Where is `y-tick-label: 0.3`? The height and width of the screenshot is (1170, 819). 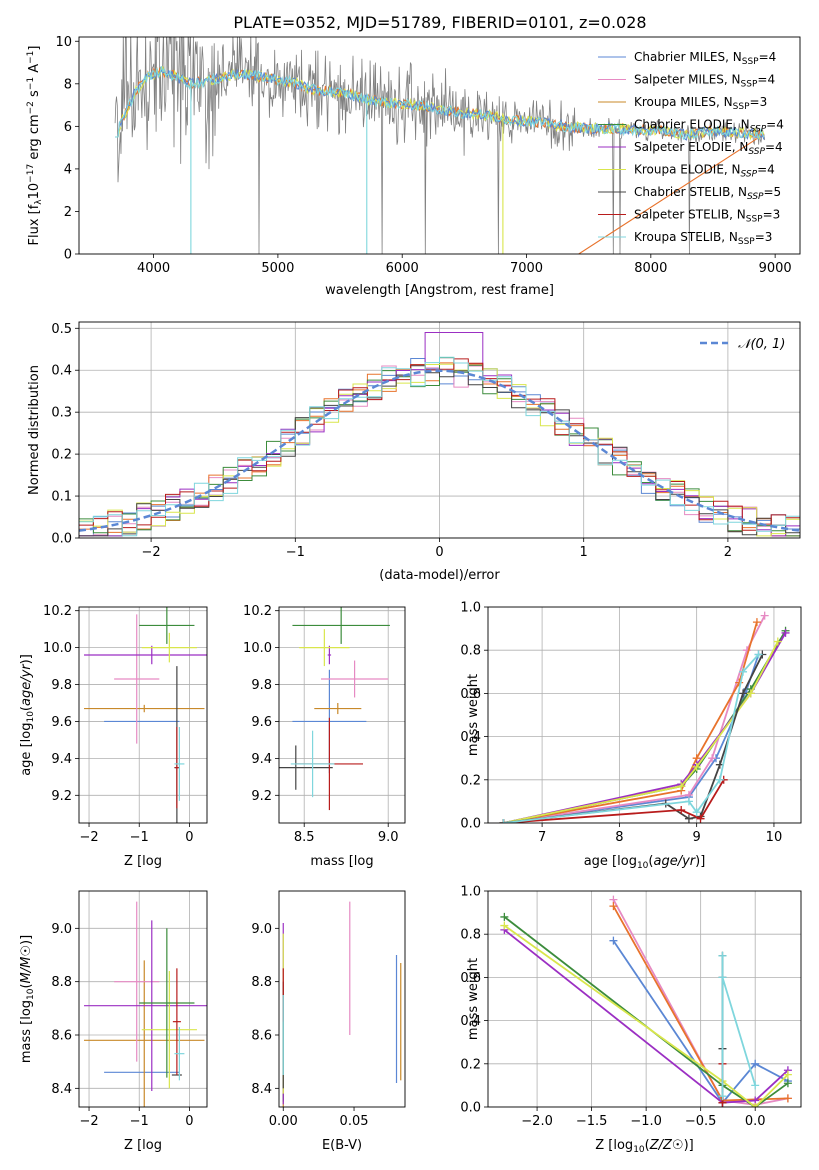
y-tick-label: 0.3 is located at coordinates (61, 413).